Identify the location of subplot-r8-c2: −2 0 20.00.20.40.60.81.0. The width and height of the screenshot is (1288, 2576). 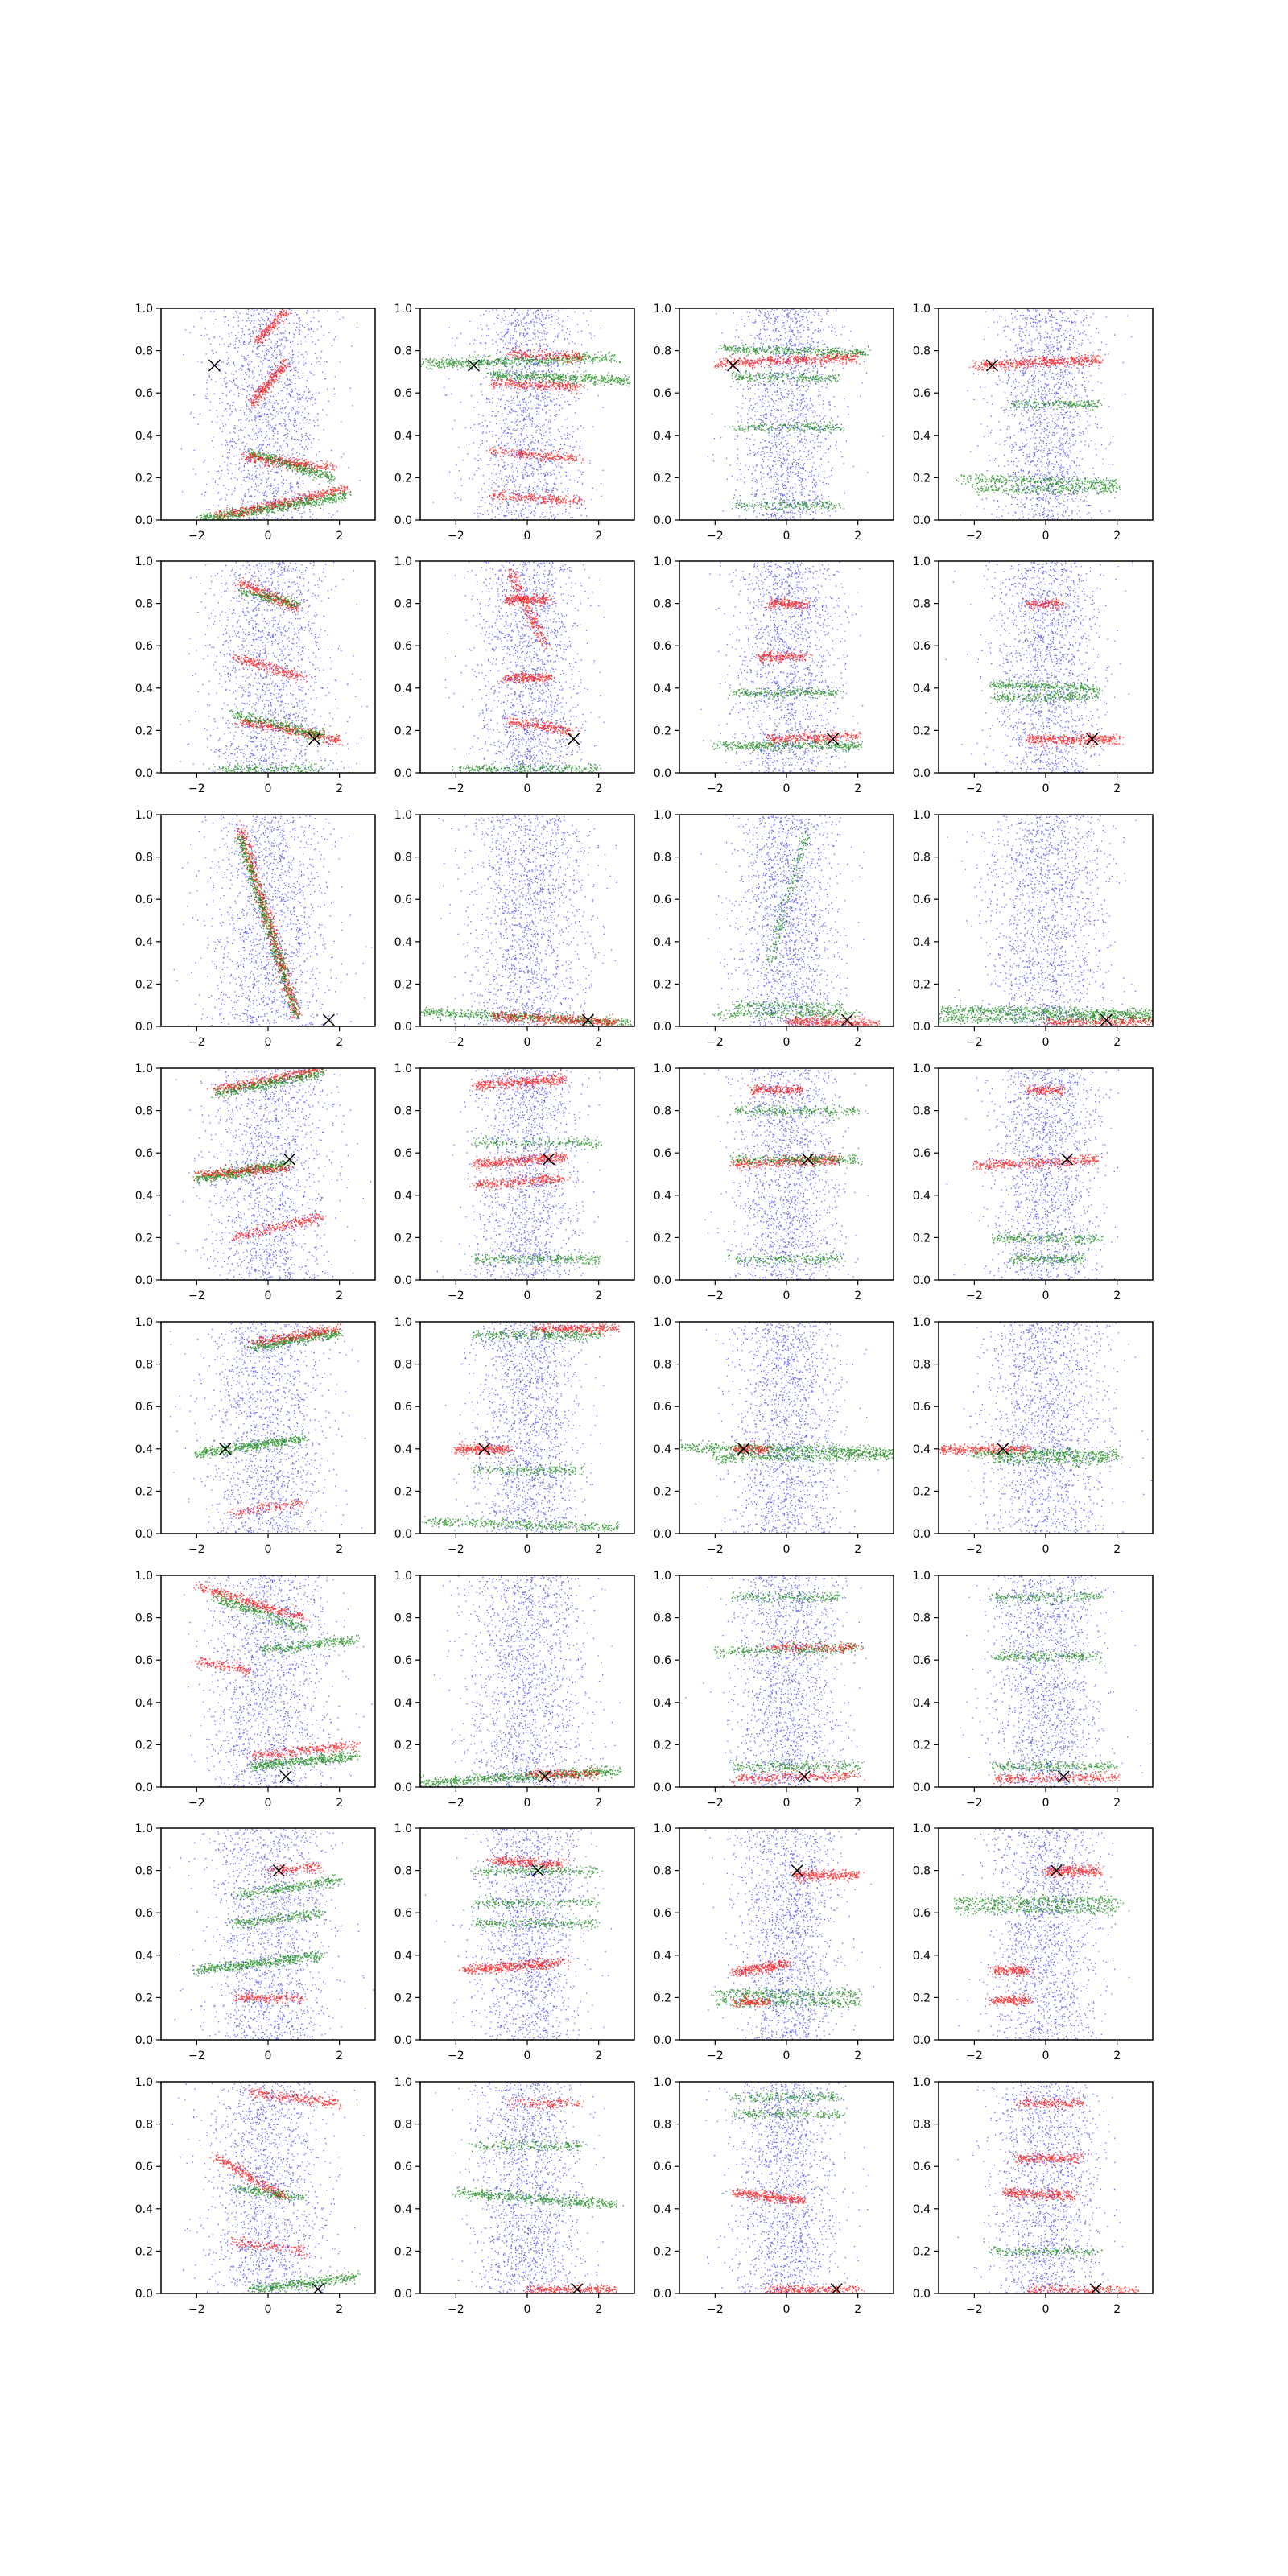
(514, 2196).